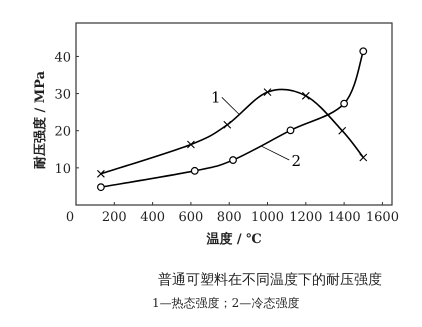 The image size is (422, 327). I want to click on y-tick-label: 40, so click(62, 58).